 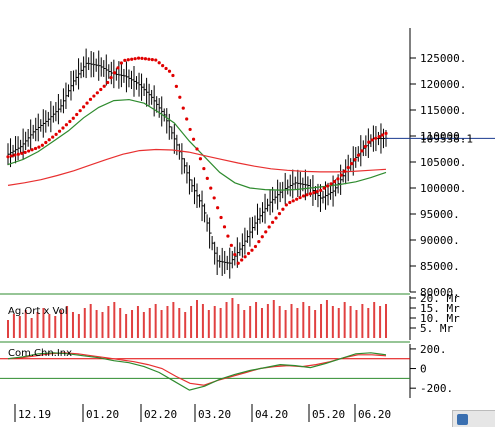 What do you see at coordinates (40, 353) in the screenshot?
I see `oscillator-label: Com.Chn.Inx` at bounding box center [40, 353].